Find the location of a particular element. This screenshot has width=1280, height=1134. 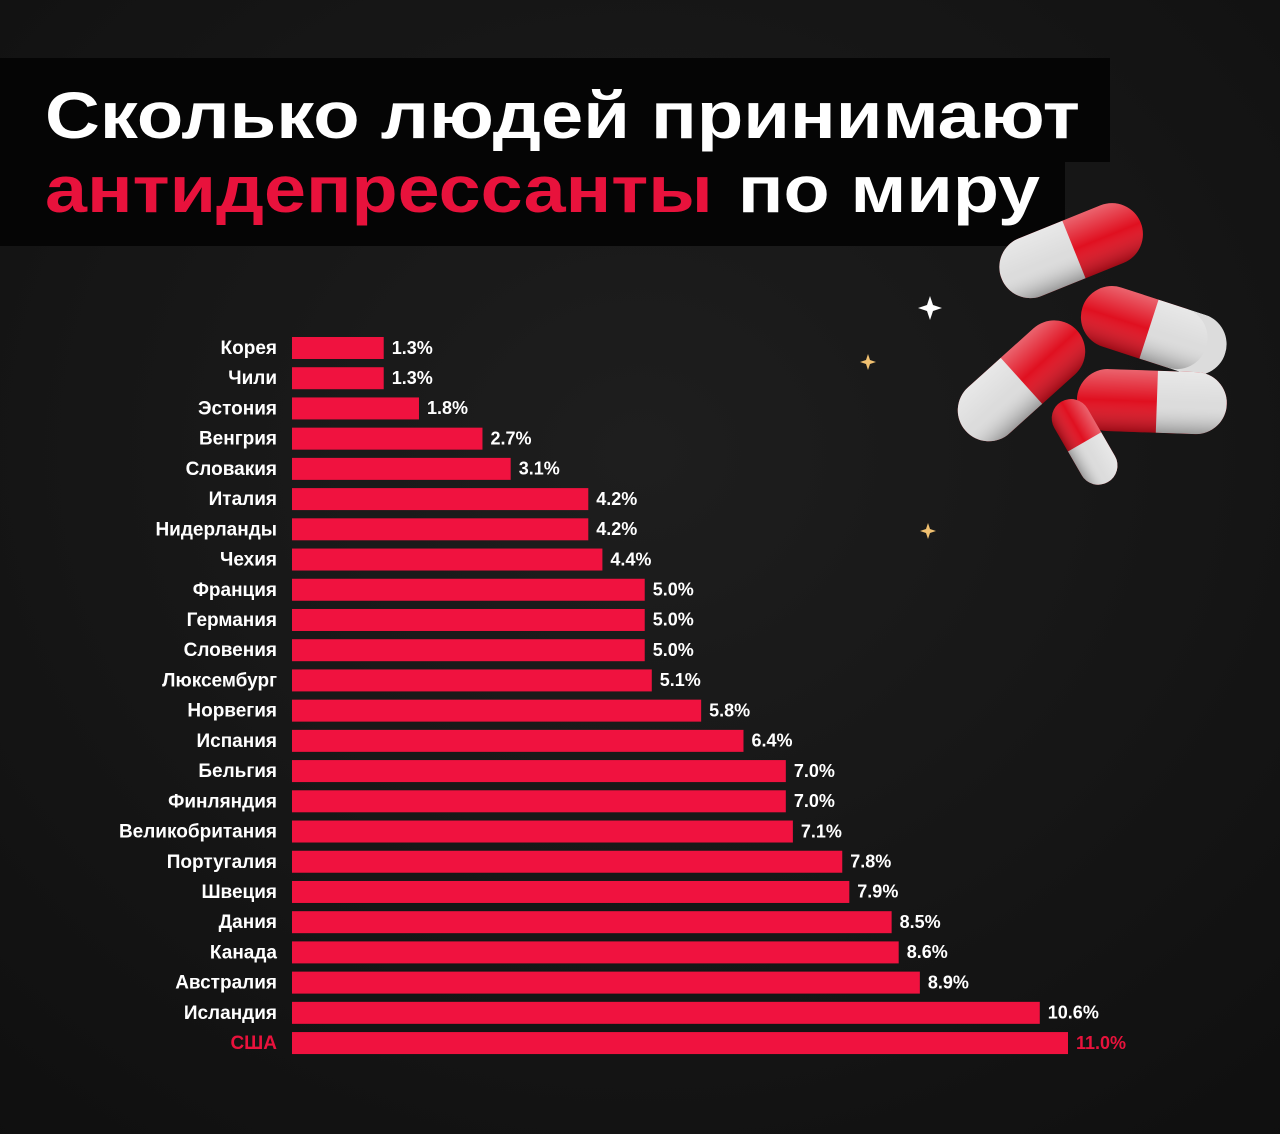

category-label: Канада is located at coordinates (243, 952).